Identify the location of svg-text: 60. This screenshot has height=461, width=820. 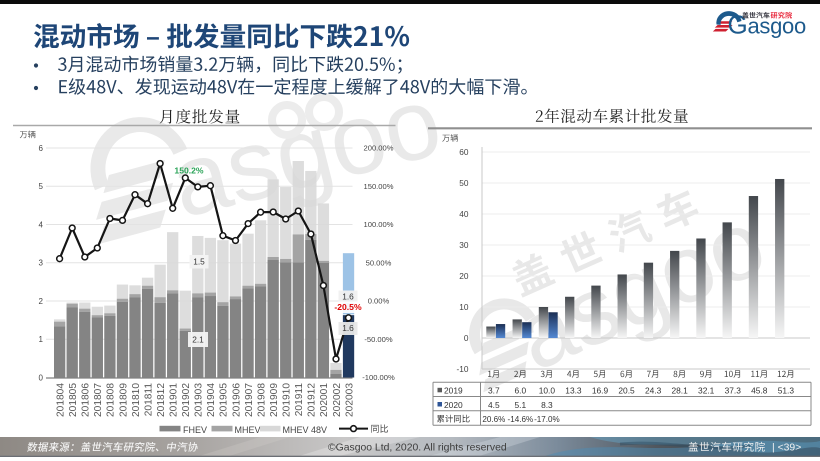
(464, 152).